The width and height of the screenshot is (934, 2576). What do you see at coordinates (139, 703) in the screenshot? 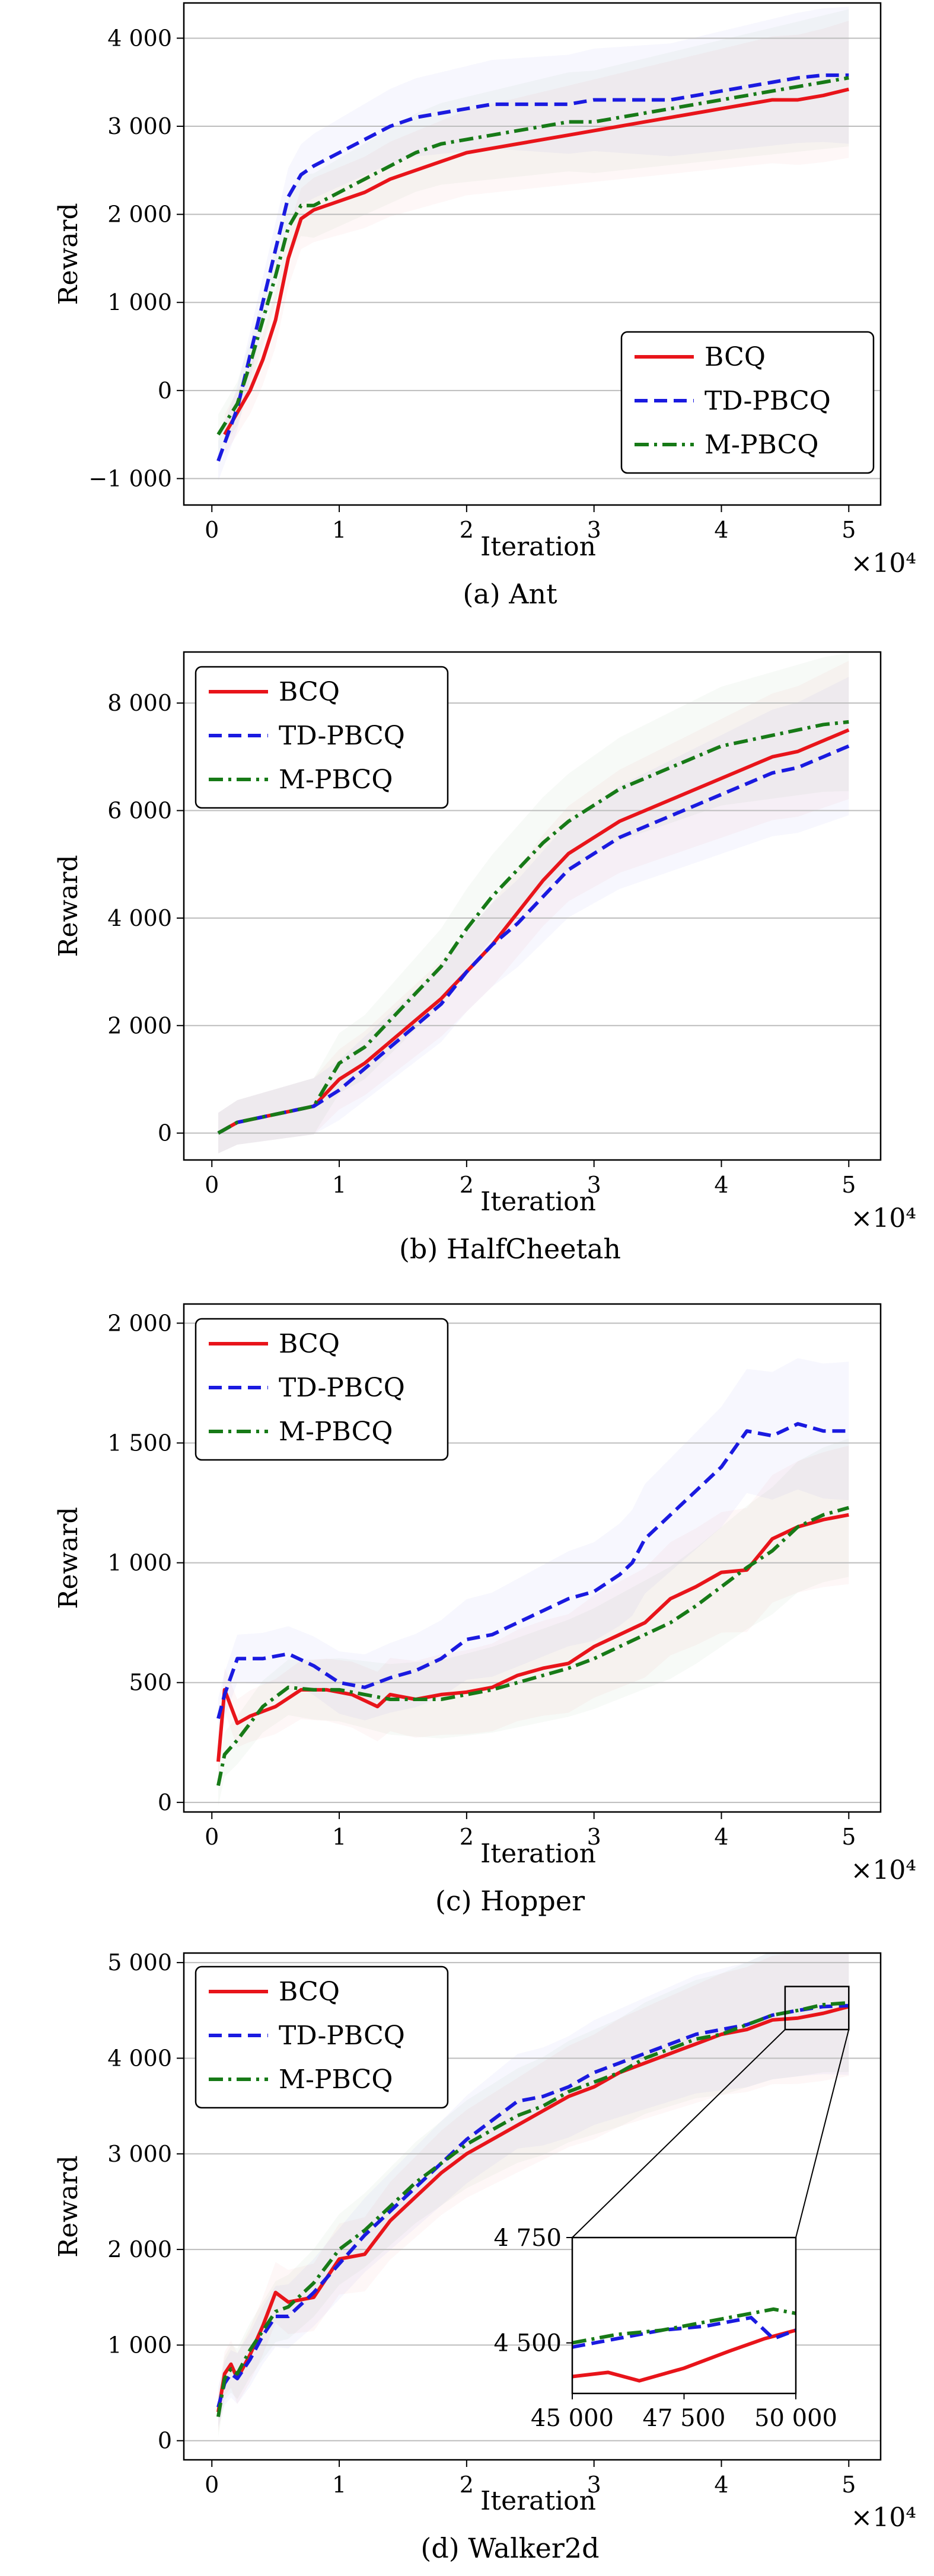
I see `y-tick-label: 8 000` at bounding box center [139, 703].